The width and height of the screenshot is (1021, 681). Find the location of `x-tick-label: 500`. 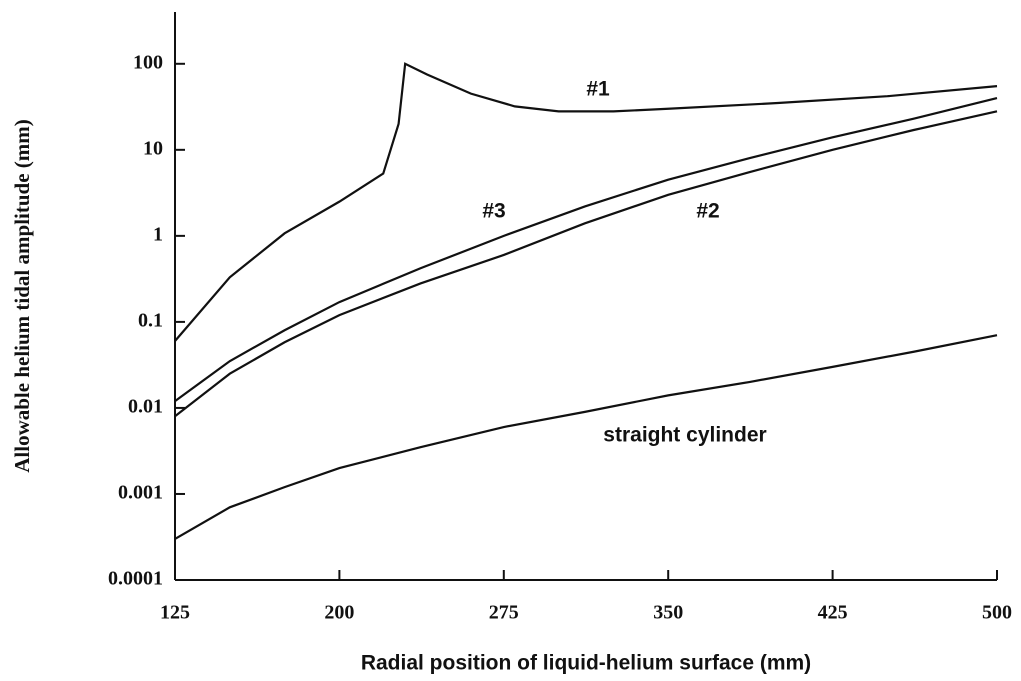

x-tick-label: 500 is located at coordinates (997, 613).